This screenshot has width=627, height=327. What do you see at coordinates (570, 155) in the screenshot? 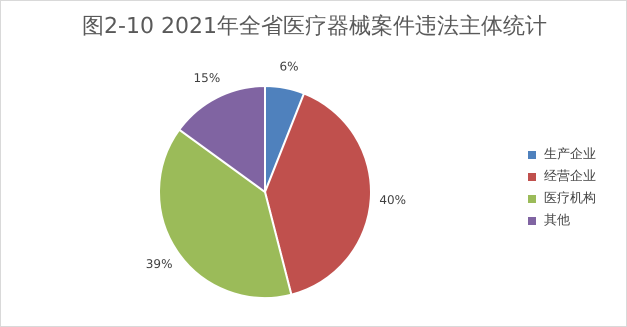
I see `legend-label: 生产企业` at bounding box center [570, 155].